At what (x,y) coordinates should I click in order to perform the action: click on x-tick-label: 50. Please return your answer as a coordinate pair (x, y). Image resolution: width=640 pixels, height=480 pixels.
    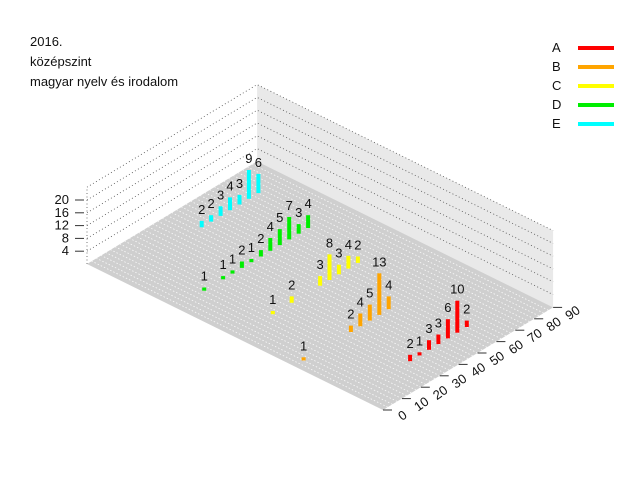
    Looking at the image, I should click on (497, 358).